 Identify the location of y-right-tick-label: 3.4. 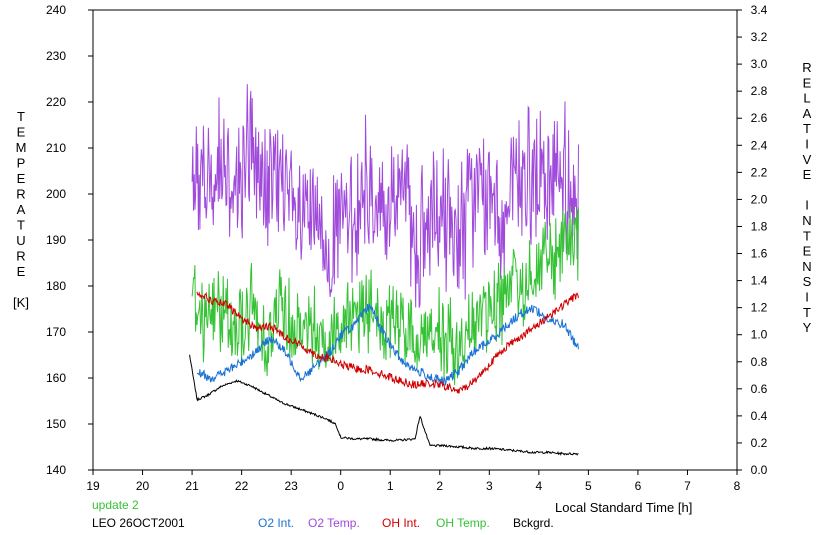
(759, 10).